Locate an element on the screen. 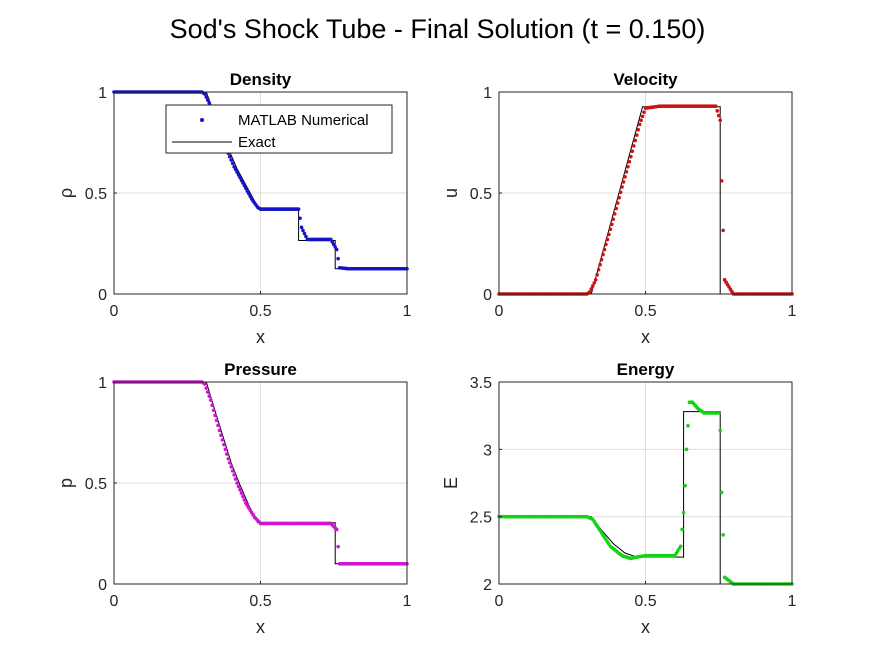 The height and width of the screenshot is (656, 875). tick-label-y: 3.5 is located at coordinates (481, 383).